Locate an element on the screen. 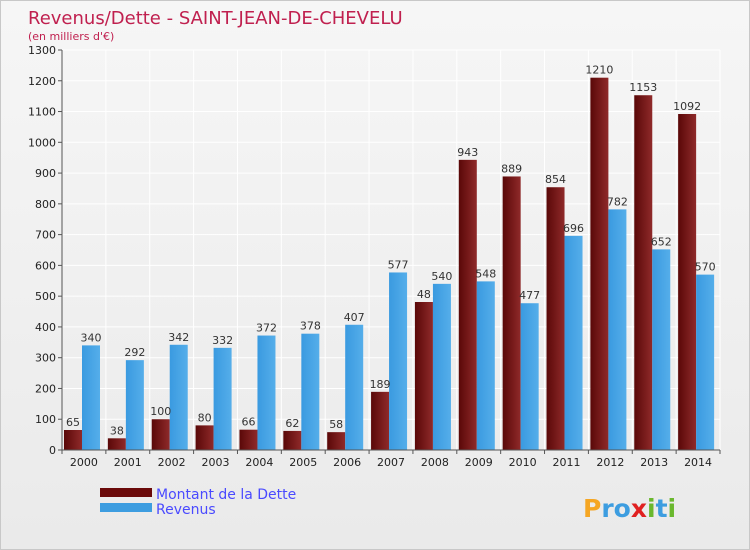  bar-revenus-2014 is located at coordinates (705, 362).